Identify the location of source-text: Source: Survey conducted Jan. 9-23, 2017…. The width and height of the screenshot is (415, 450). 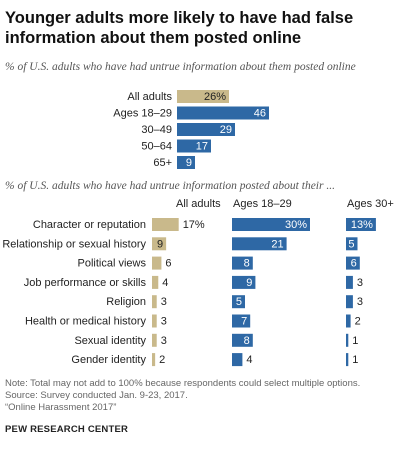
(96, 395).